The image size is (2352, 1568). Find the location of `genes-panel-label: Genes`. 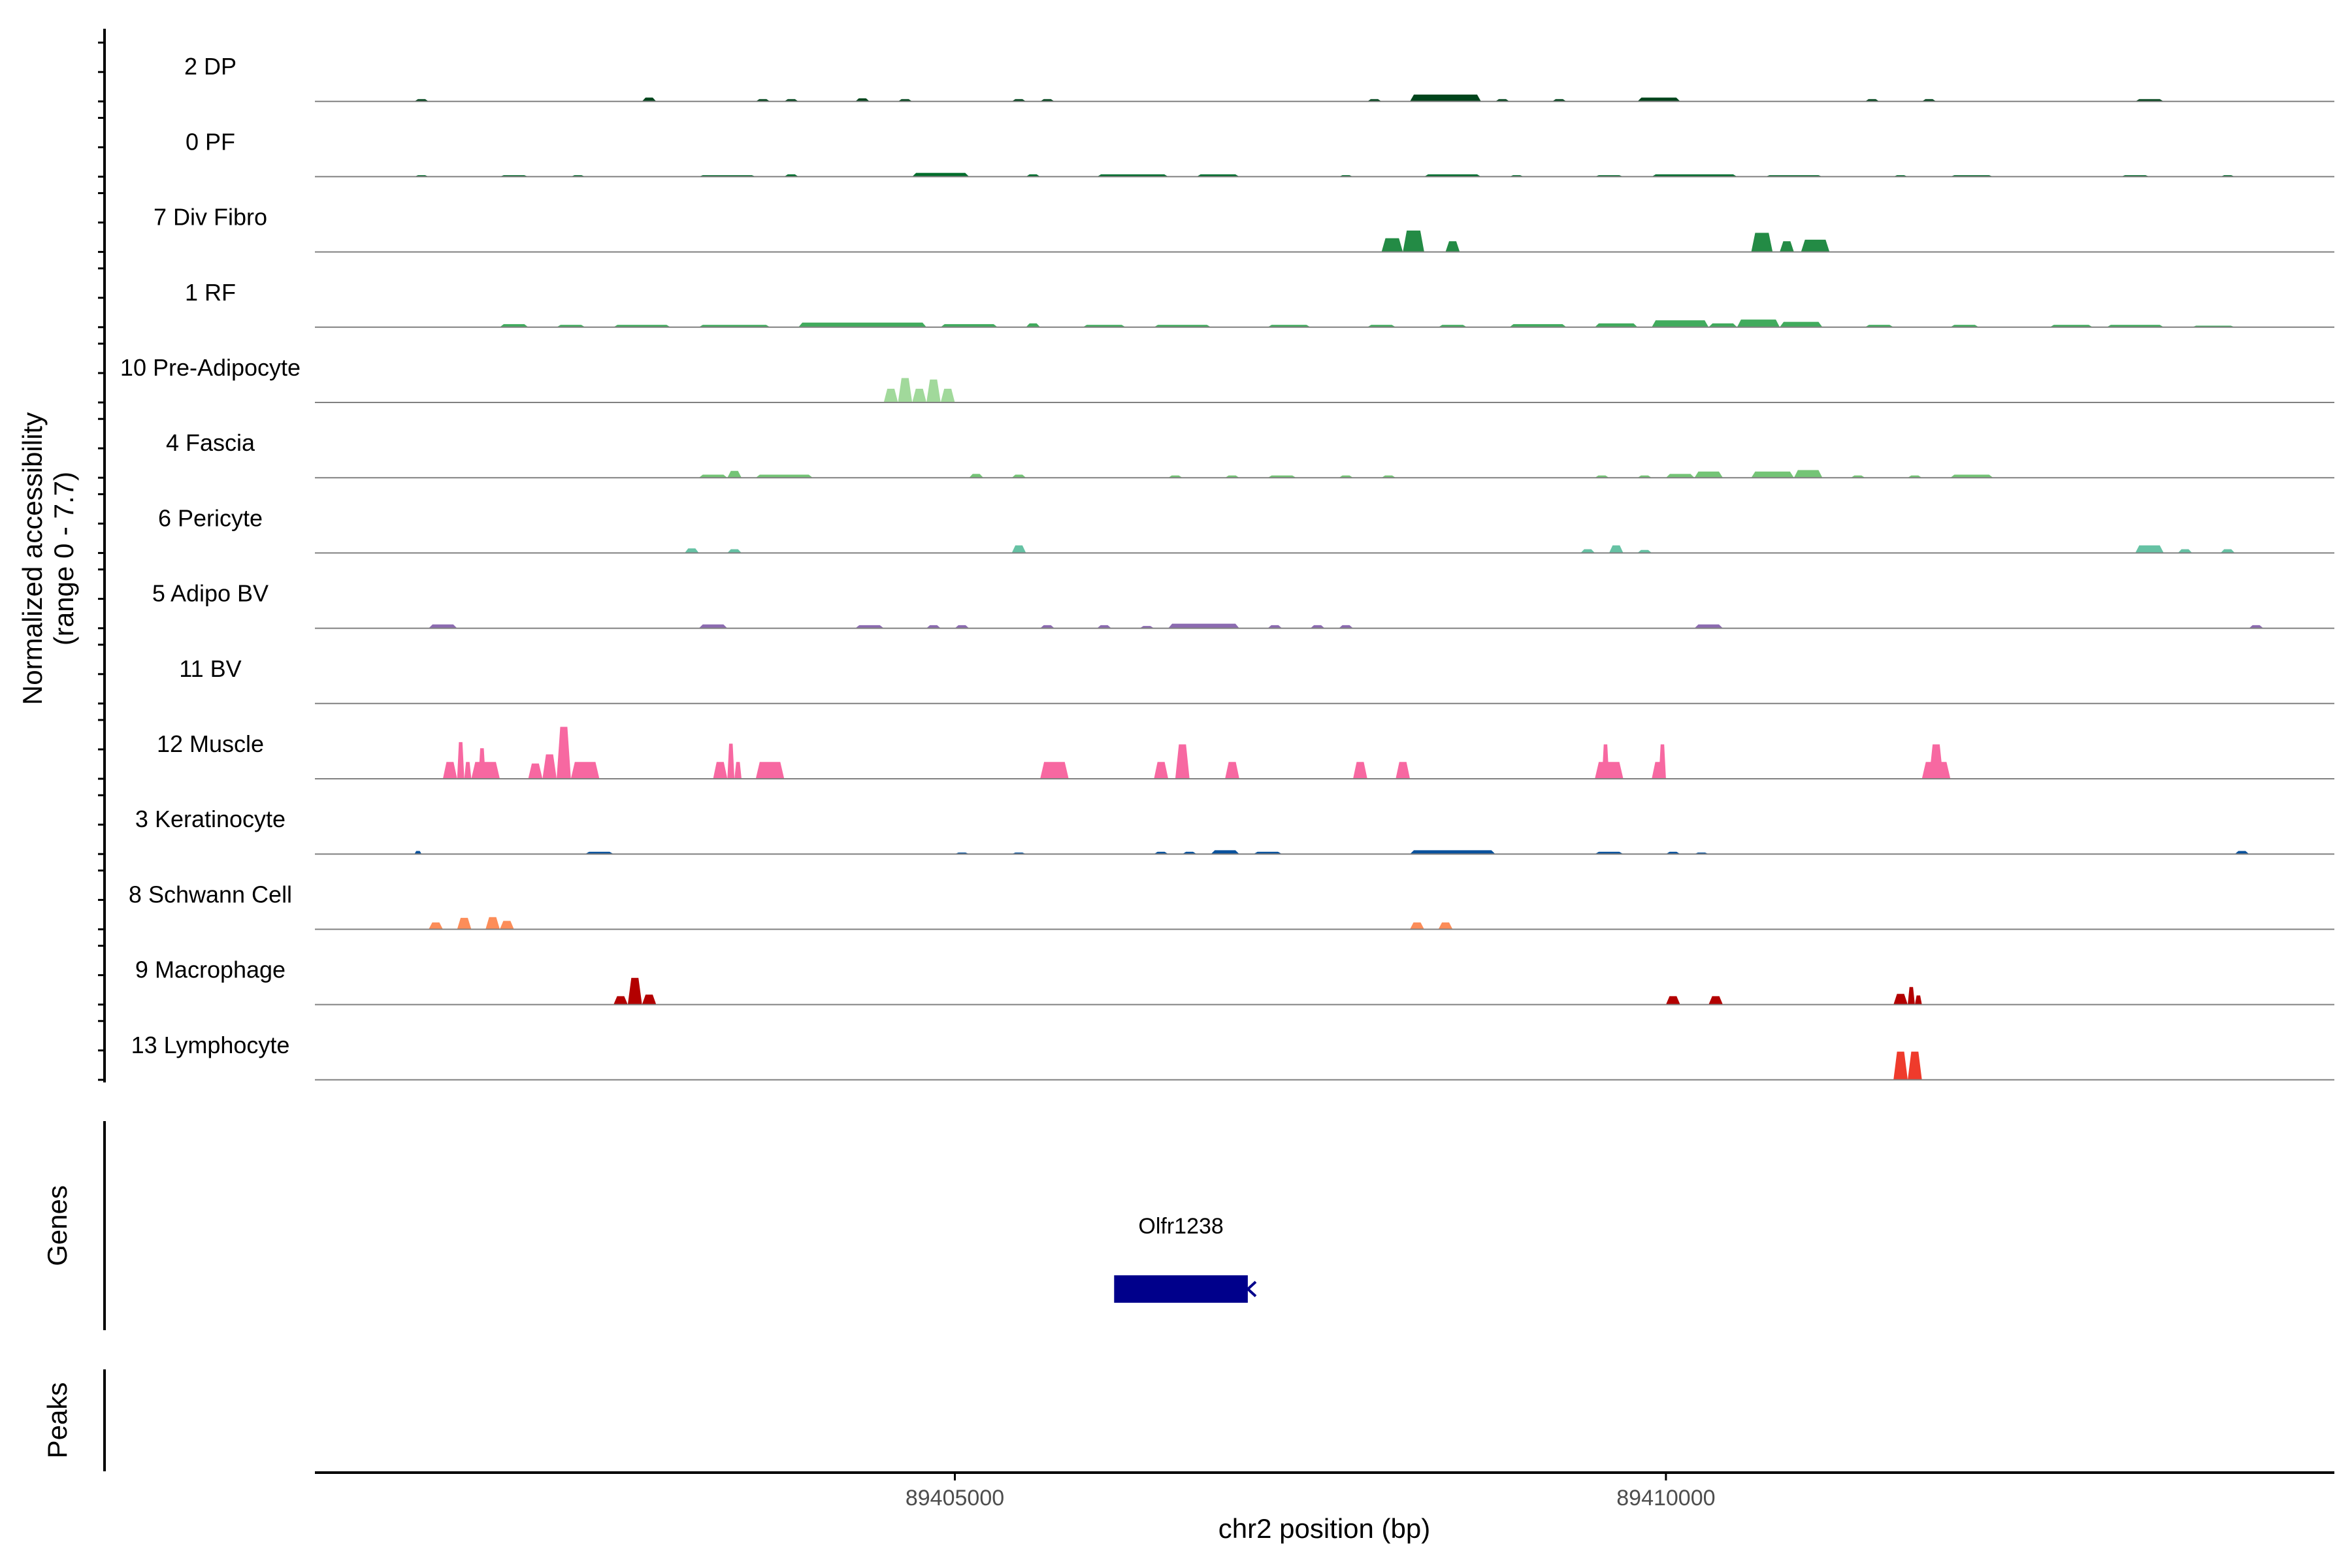

genes-panel-label: Genes is located at coordinates (57, 1225).